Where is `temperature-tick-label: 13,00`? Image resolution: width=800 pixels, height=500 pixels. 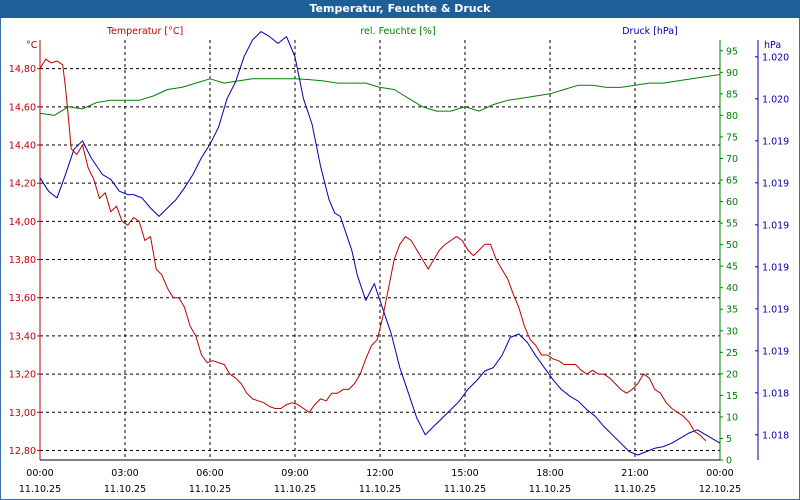 temperature-tick-label: 13,00 is located at coordinates (22, 413).